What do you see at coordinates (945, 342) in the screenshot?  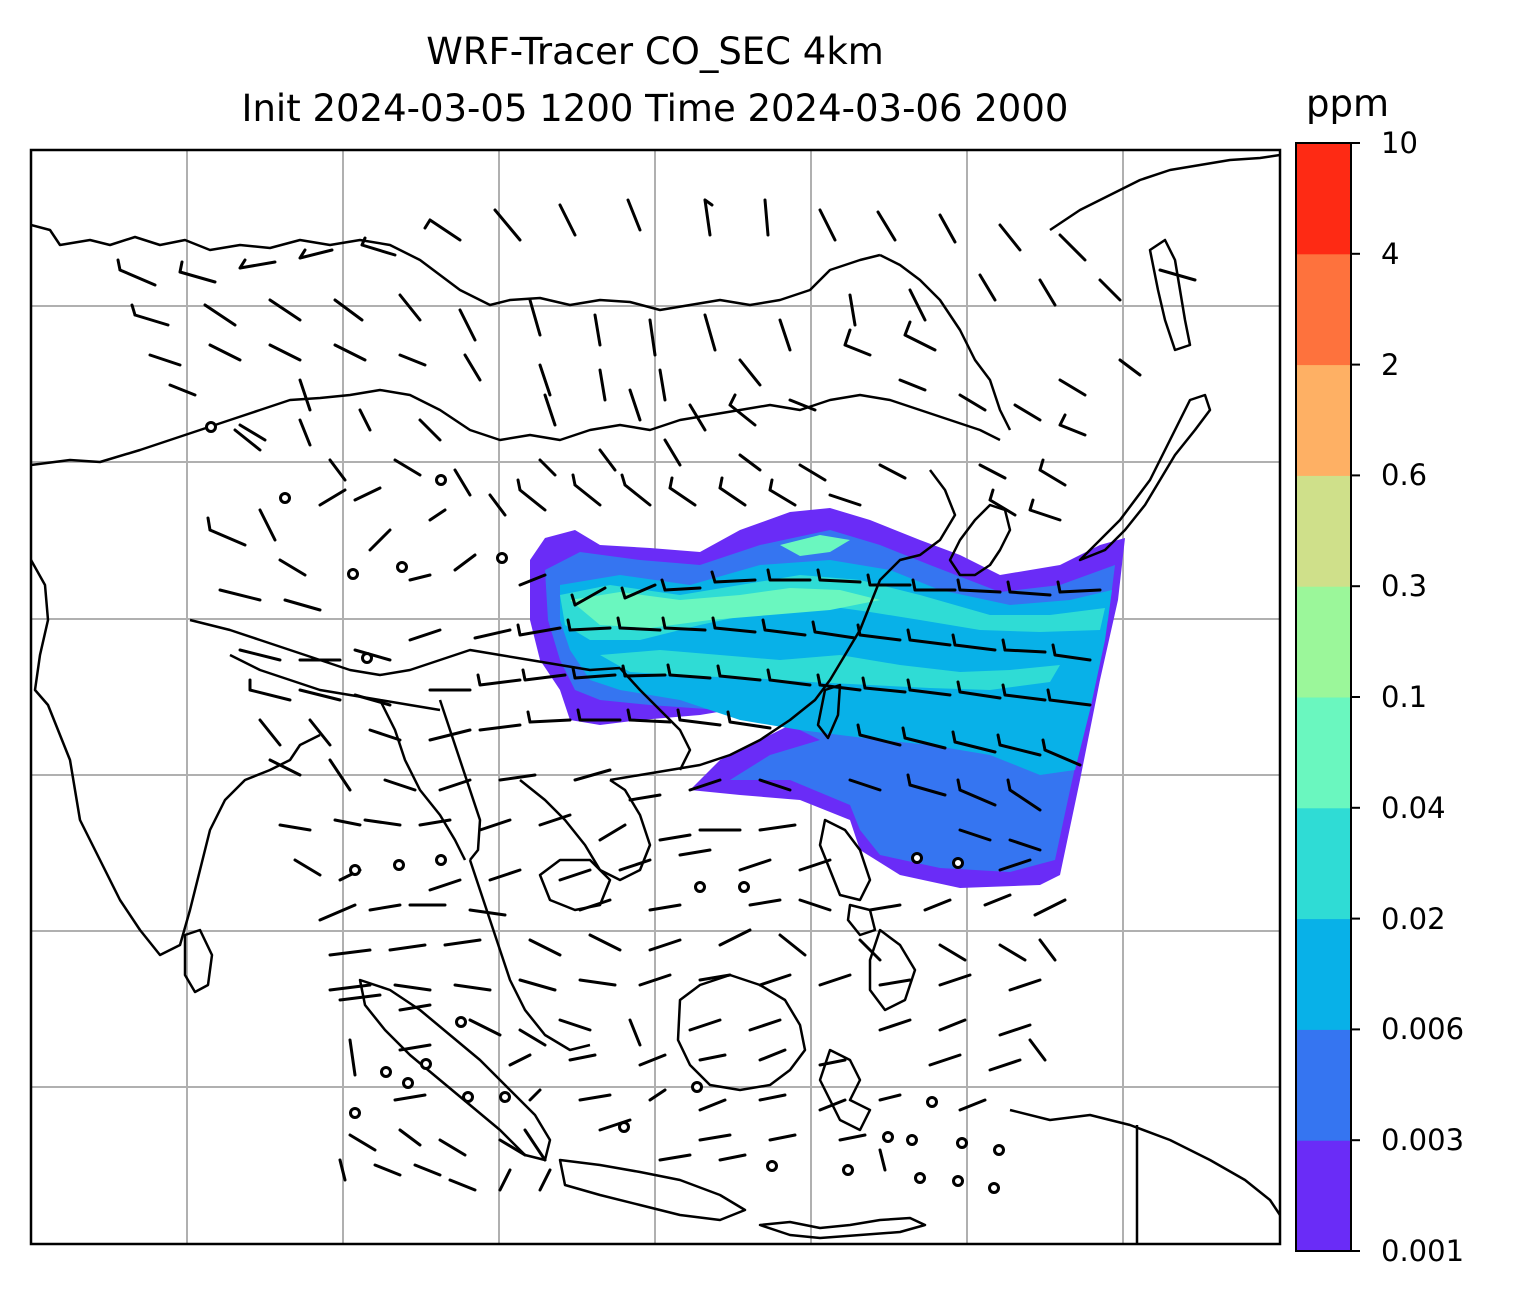 I see `border-mongolia` at bounding box center [945, 342].